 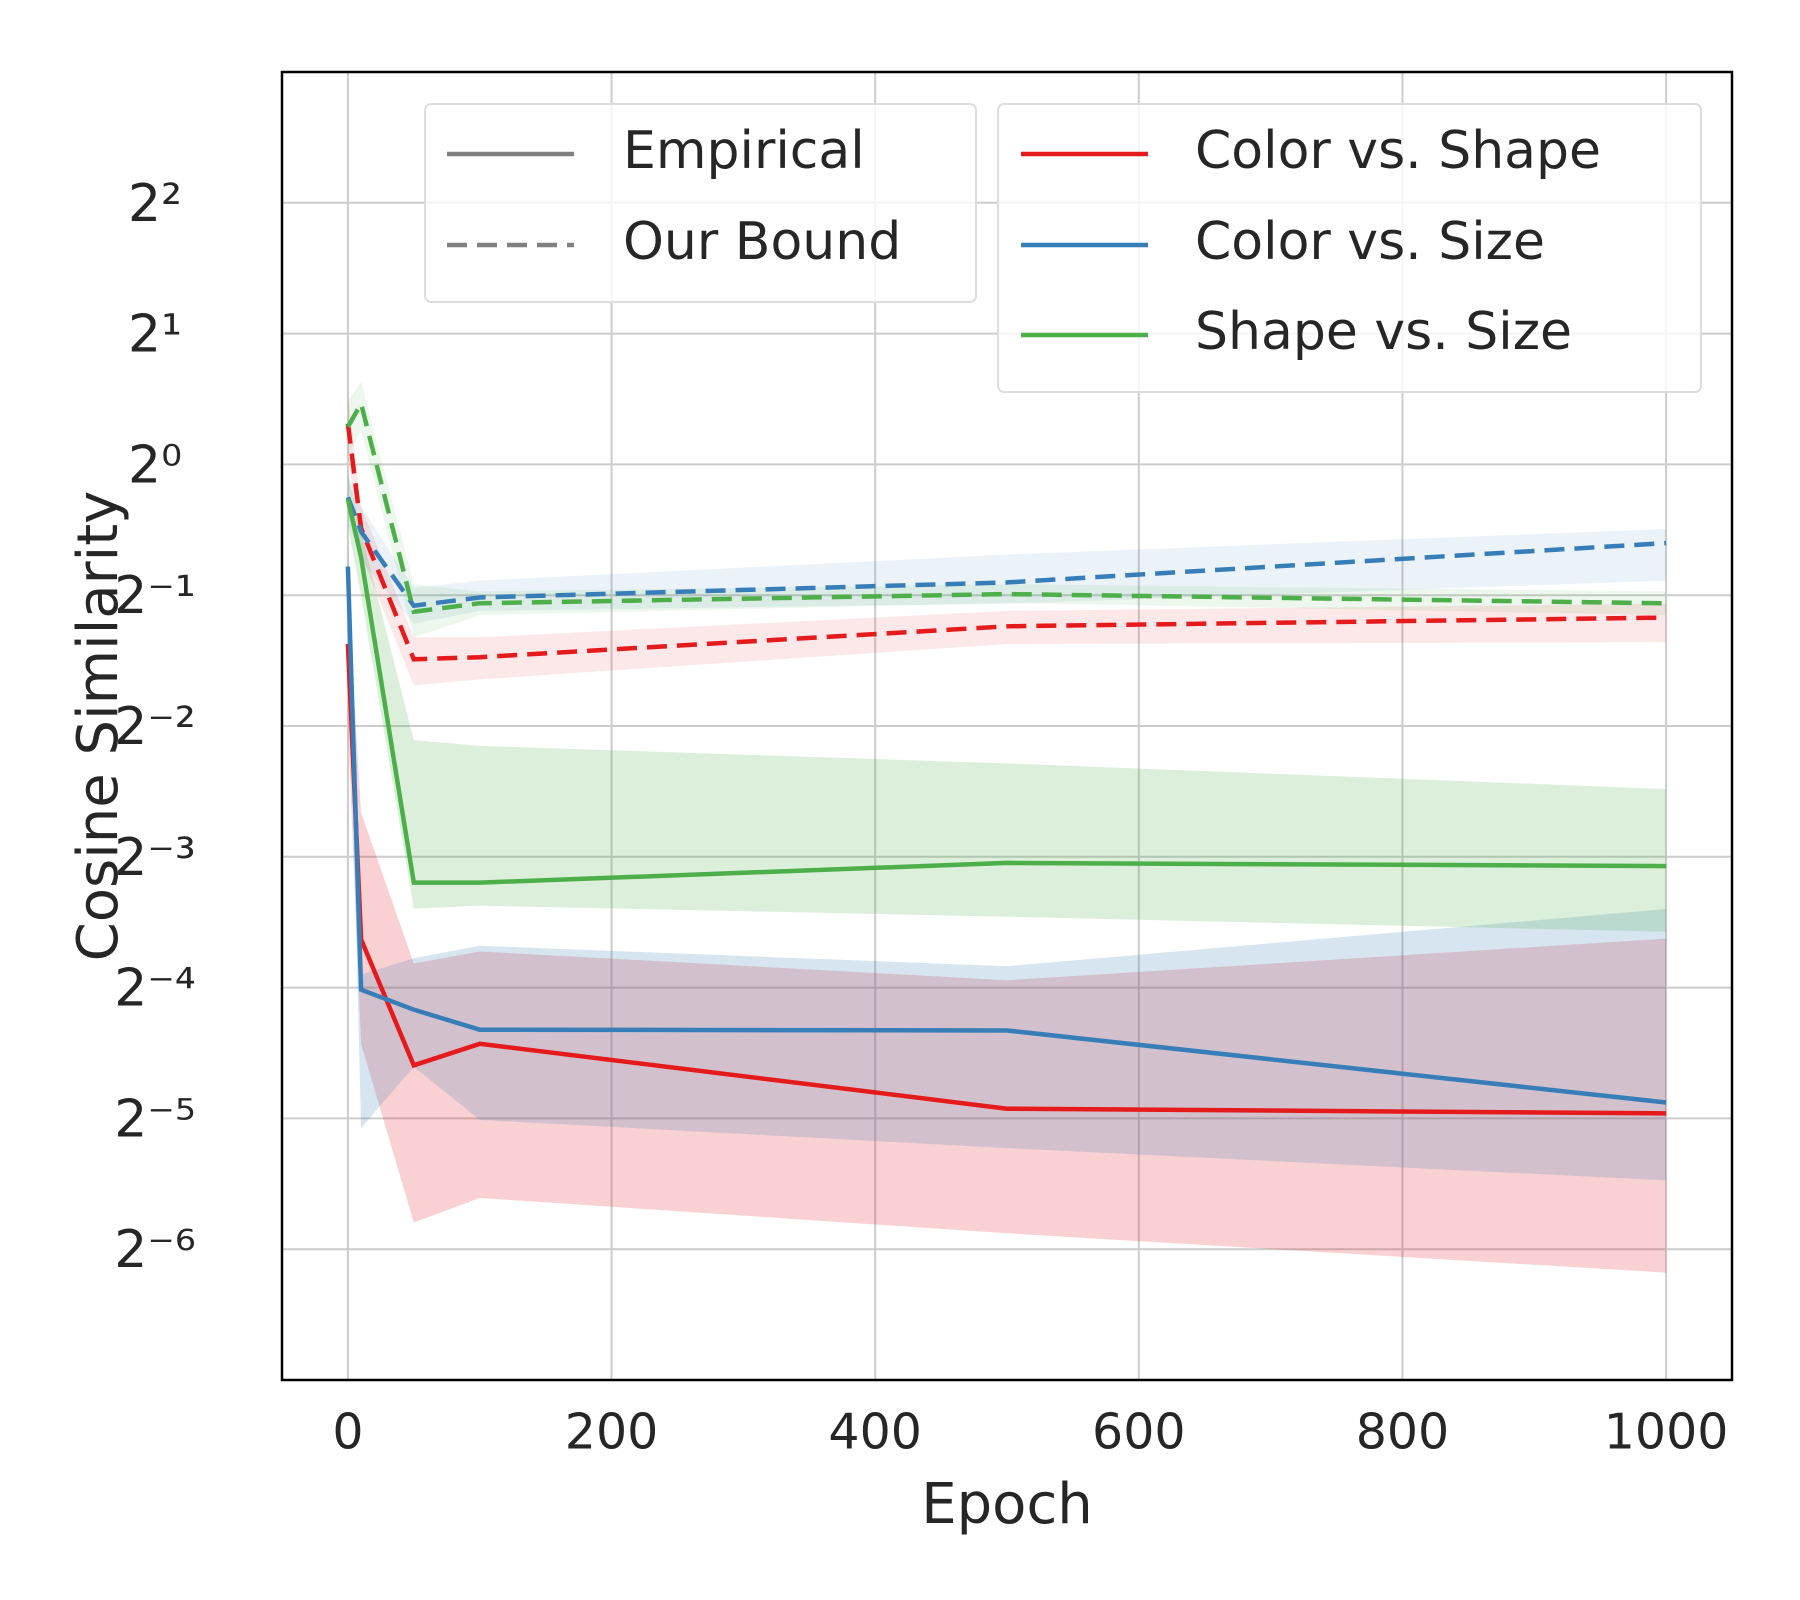 What do you see at coordinates (1666, 1432) in the screenshot?
I see `x-tick-label: 1000` at bounding box center [1666, 1432].